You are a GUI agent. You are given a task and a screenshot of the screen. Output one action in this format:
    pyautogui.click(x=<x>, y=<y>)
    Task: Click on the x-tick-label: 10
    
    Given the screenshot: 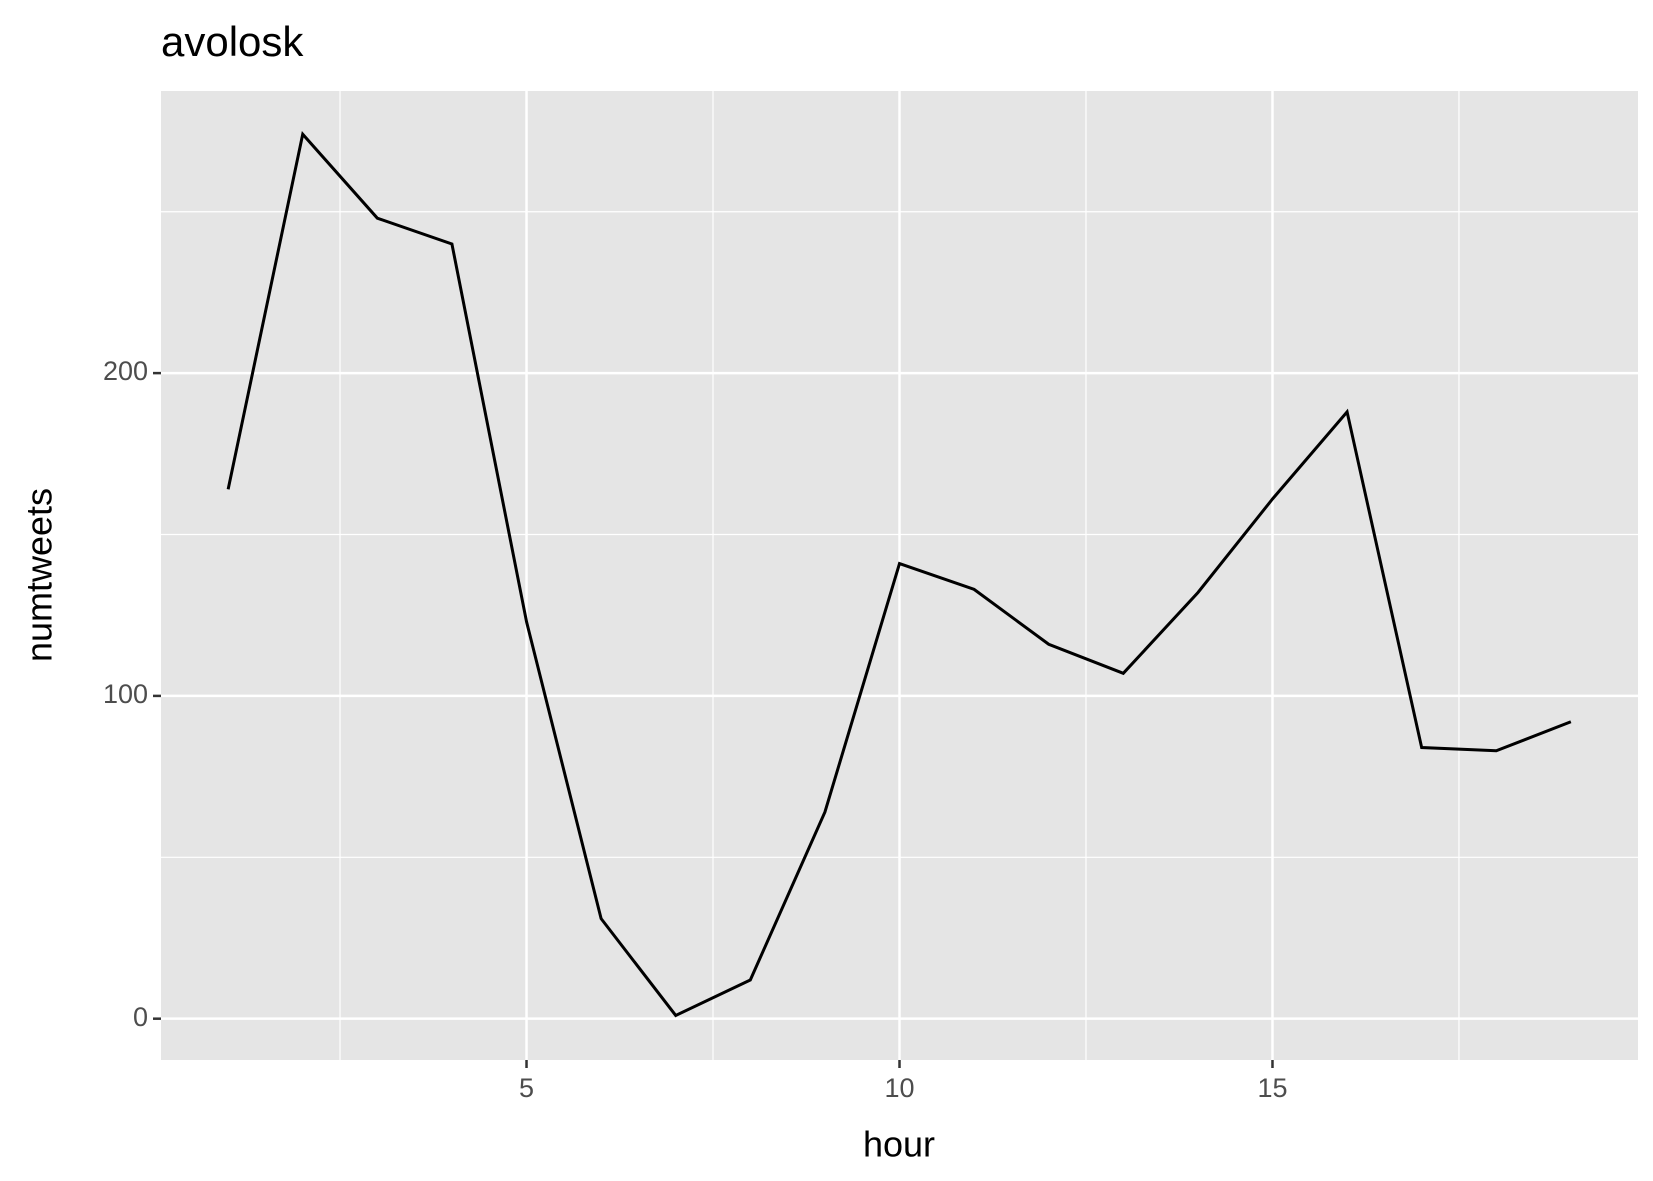 What is the action you would take?
    pyautogui.click(x=899, y=1088)
    